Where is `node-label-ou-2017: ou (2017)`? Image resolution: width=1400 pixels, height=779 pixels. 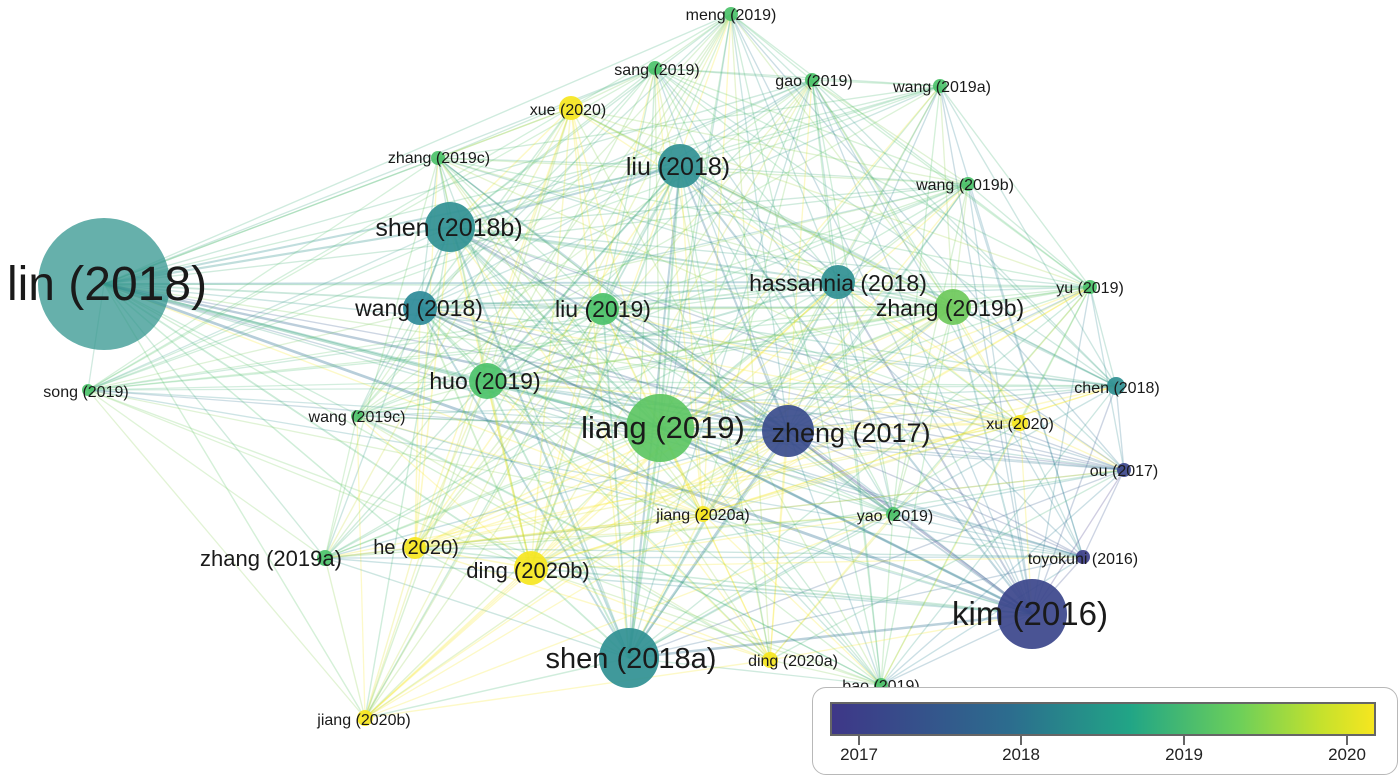
node-label-ou-2017: ou (2017) is located at coordinates (1124, 471).